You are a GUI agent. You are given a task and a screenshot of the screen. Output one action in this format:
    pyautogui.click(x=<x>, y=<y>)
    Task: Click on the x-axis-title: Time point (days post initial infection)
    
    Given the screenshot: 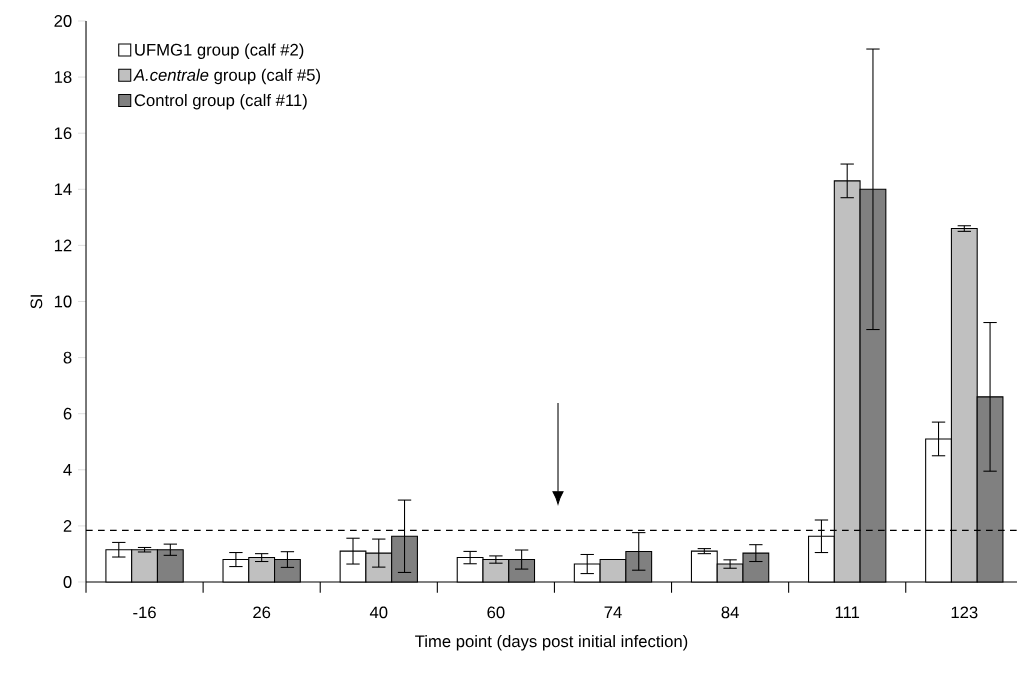 What is the action you would take?
    pyautogui.click(x=551, y=642)
    